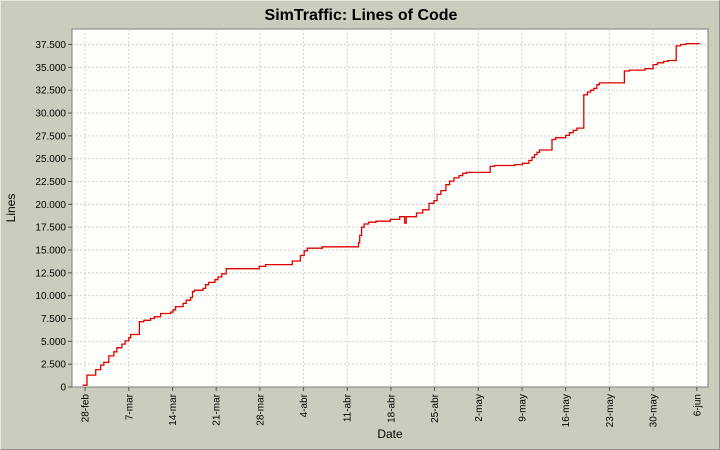 Image resolution: width=720 pixels, height=450 pixels. I want to click on y-tick-label: 35.000, so click(50, 68).